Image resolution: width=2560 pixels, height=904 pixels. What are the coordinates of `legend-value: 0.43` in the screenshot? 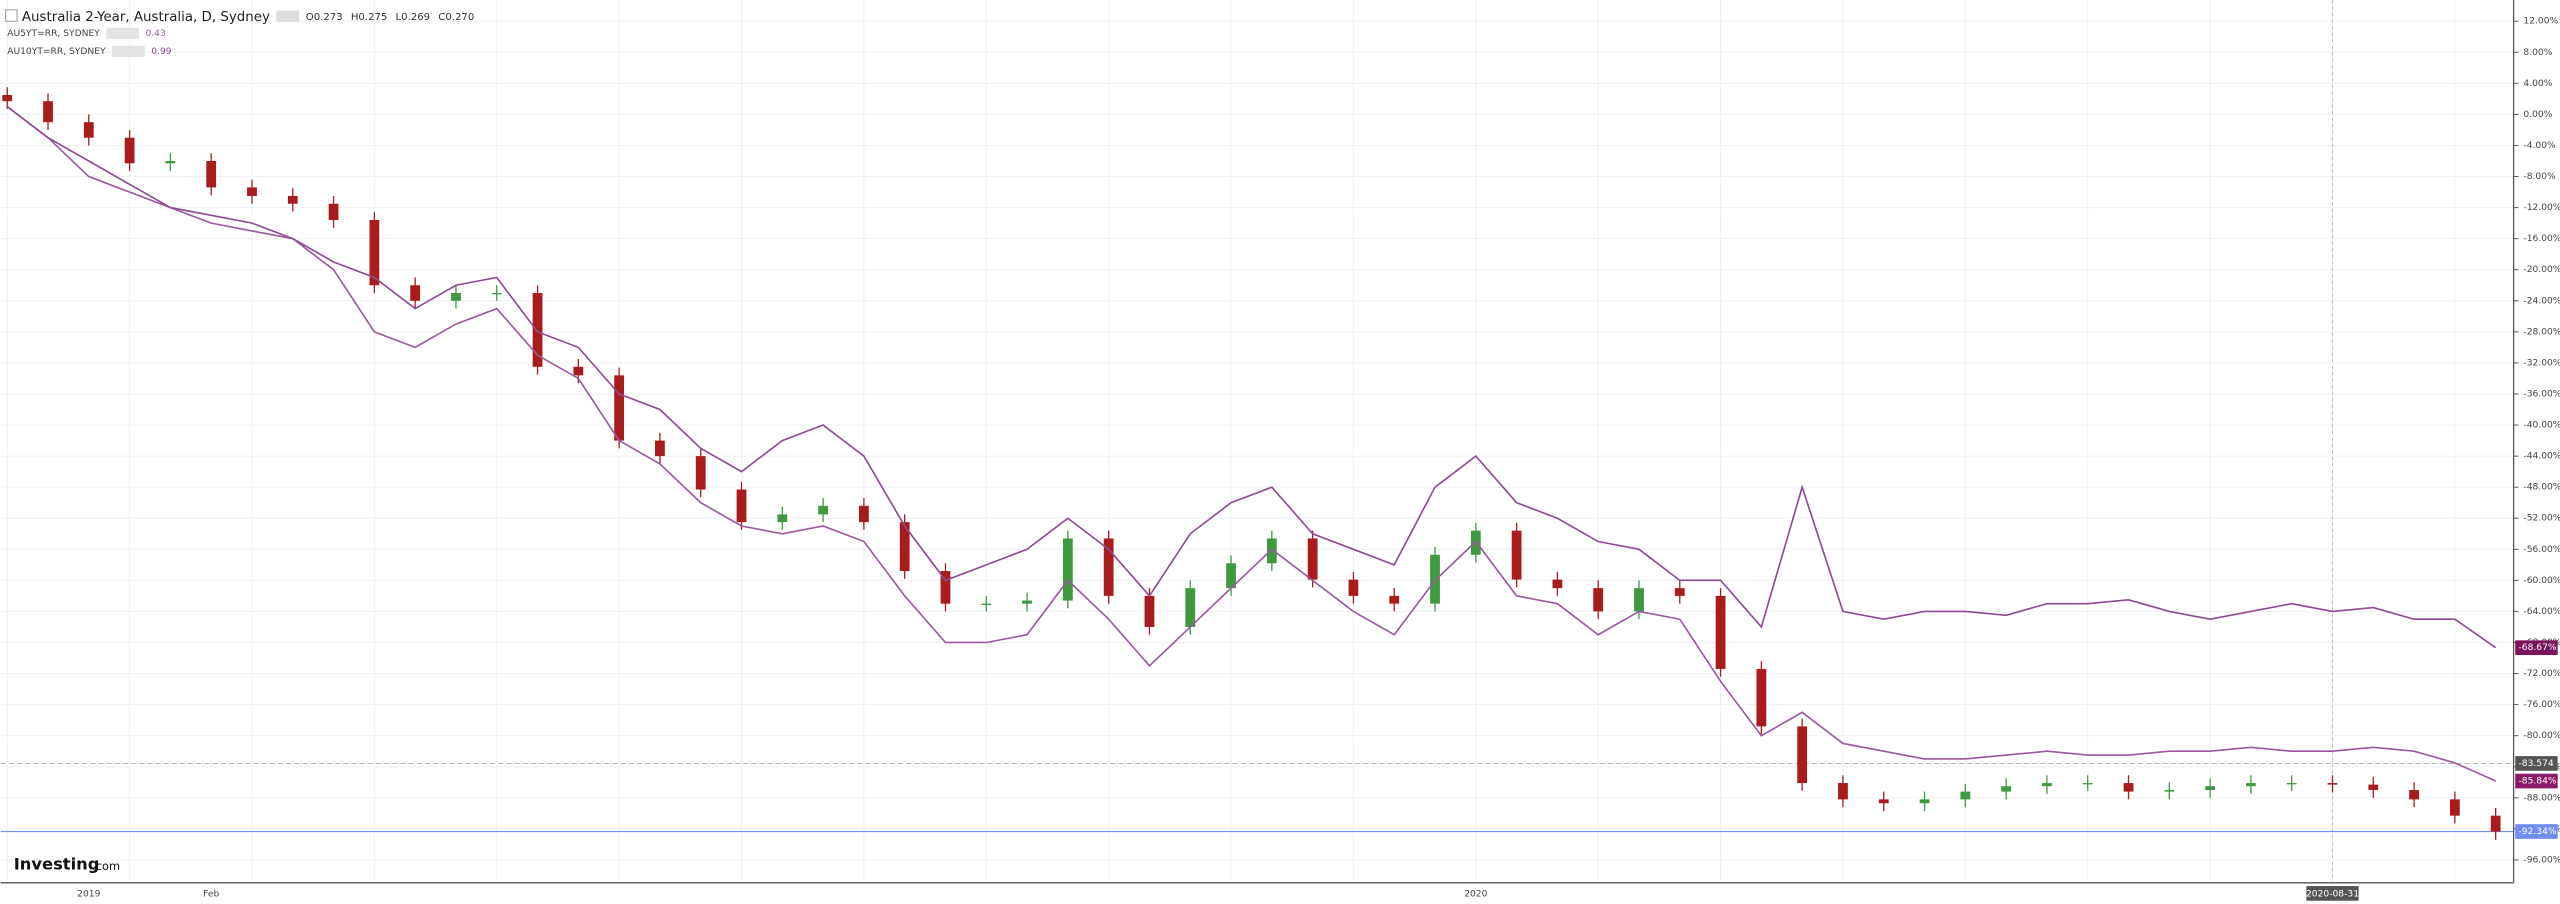 It's located at (155, 34).